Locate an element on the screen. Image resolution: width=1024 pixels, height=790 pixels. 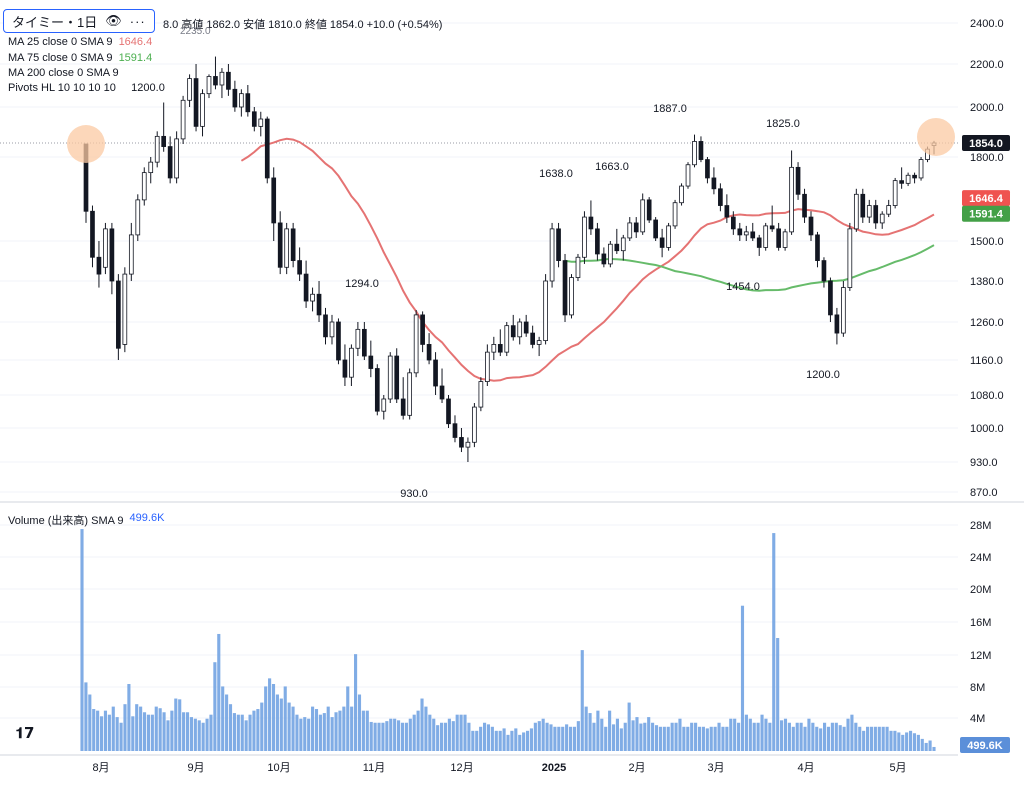
volume-tag: 499.6K is located at coordinates (985, 746).